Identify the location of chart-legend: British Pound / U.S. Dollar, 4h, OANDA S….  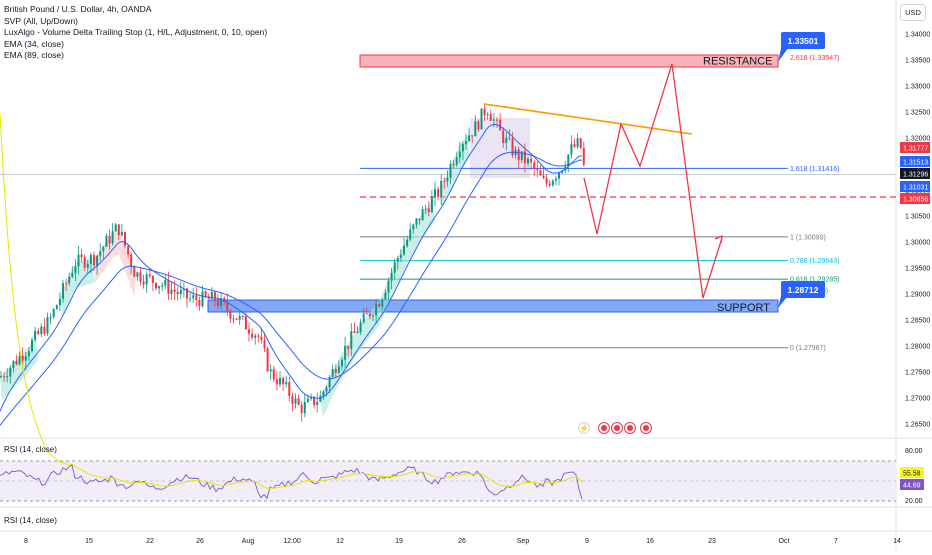
(135, 33).